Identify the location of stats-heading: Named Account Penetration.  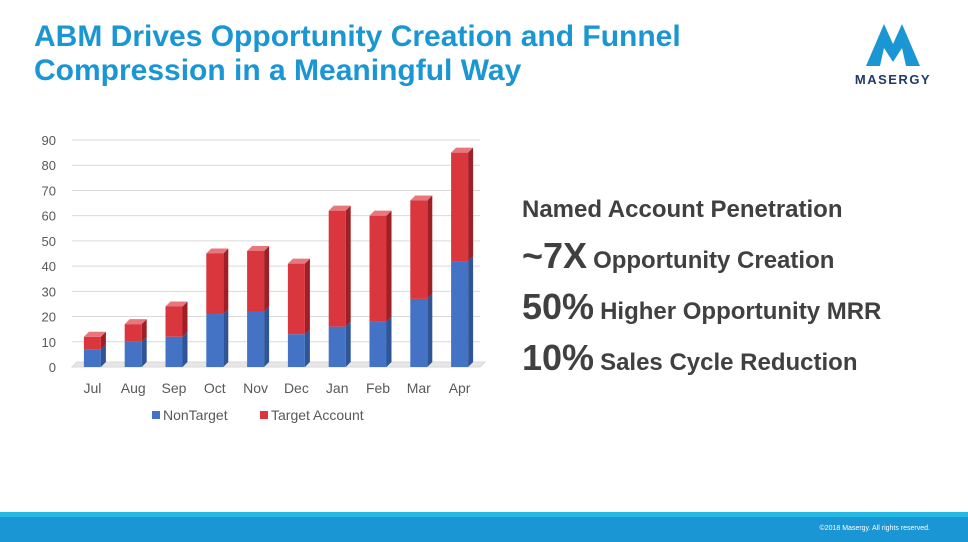
(682, 209).